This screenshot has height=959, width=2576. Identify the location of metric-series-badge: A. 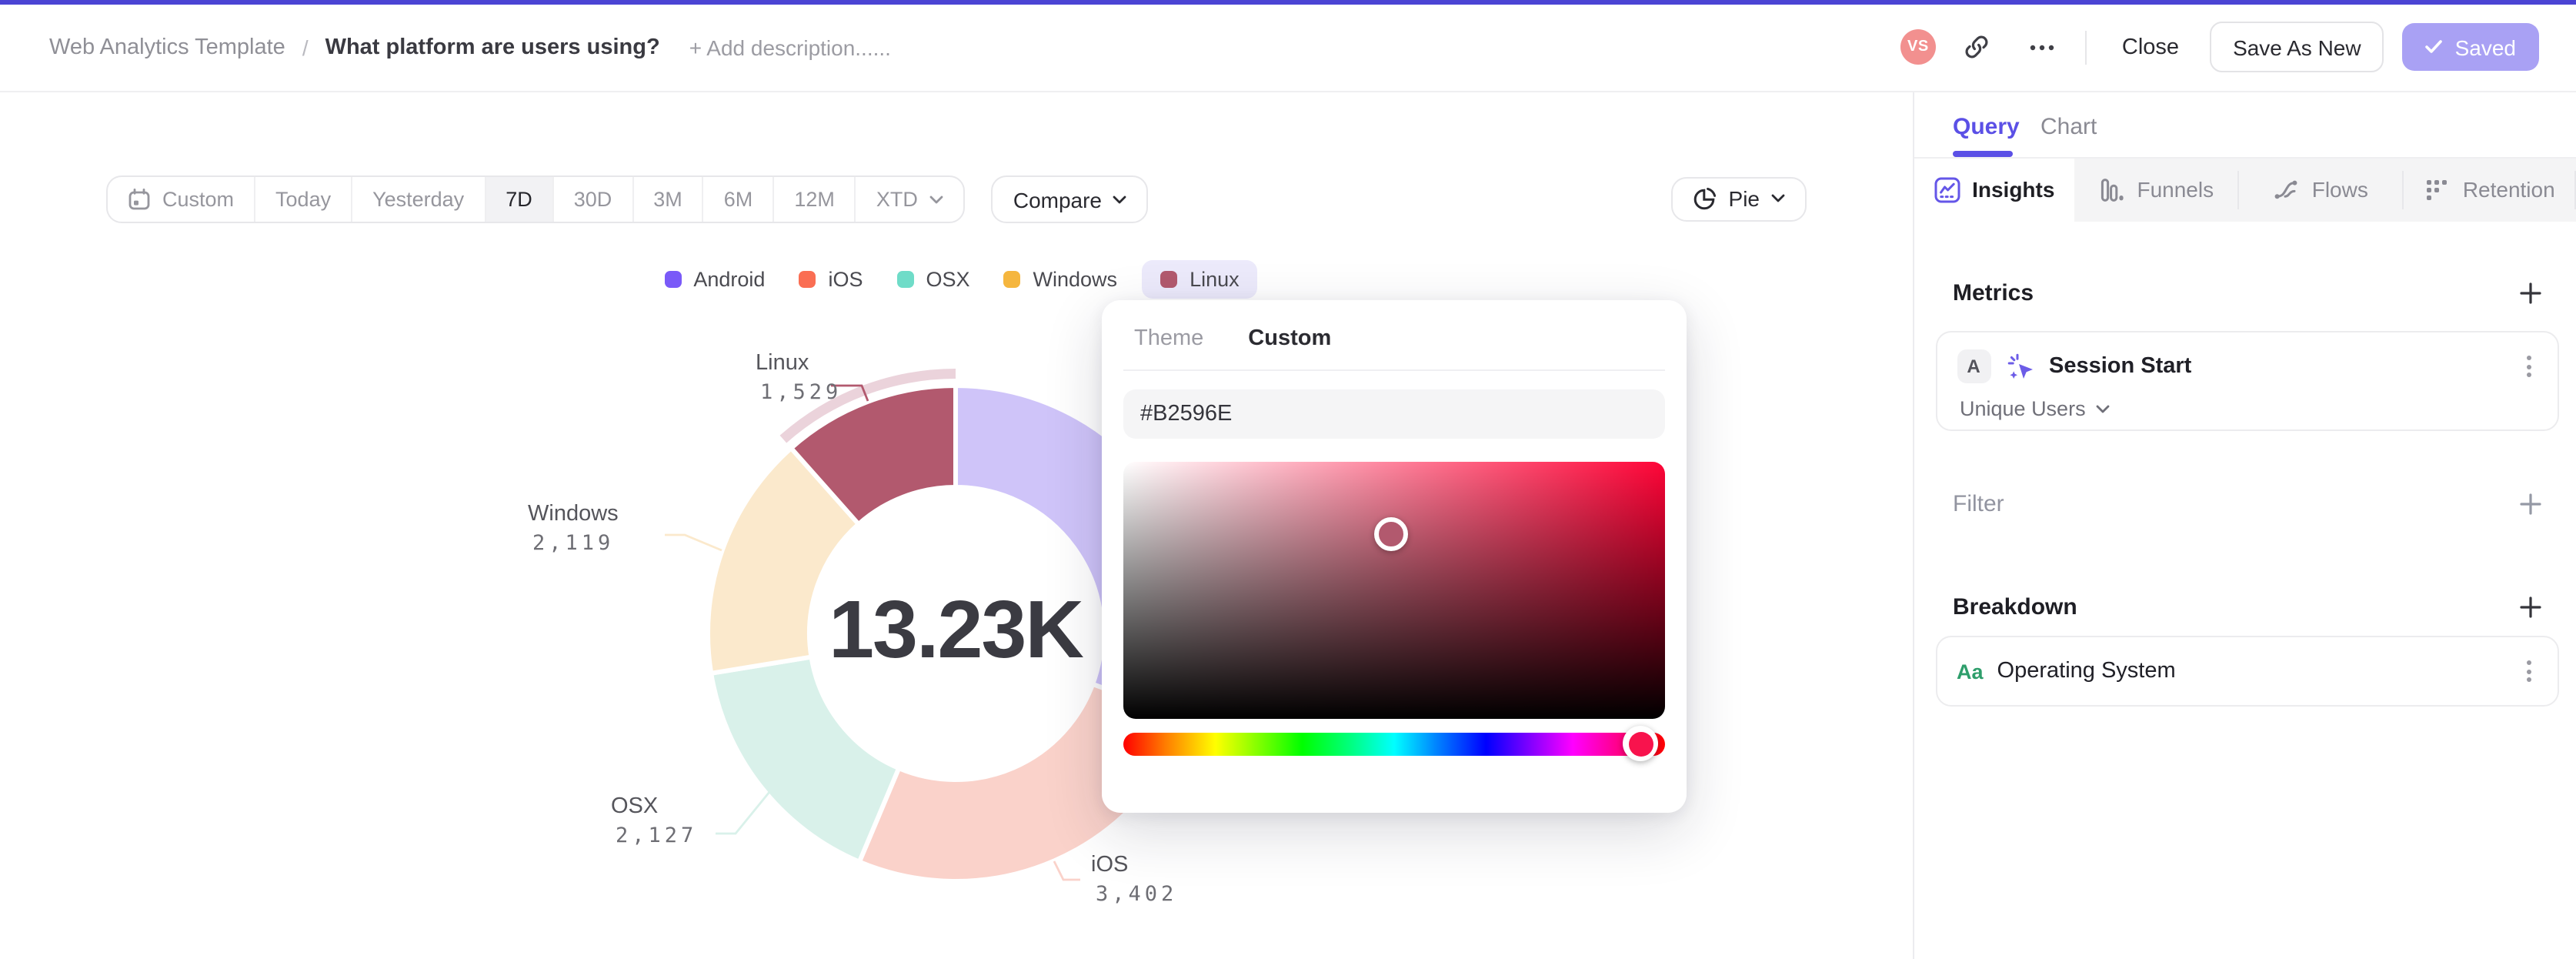
(1973, 366).